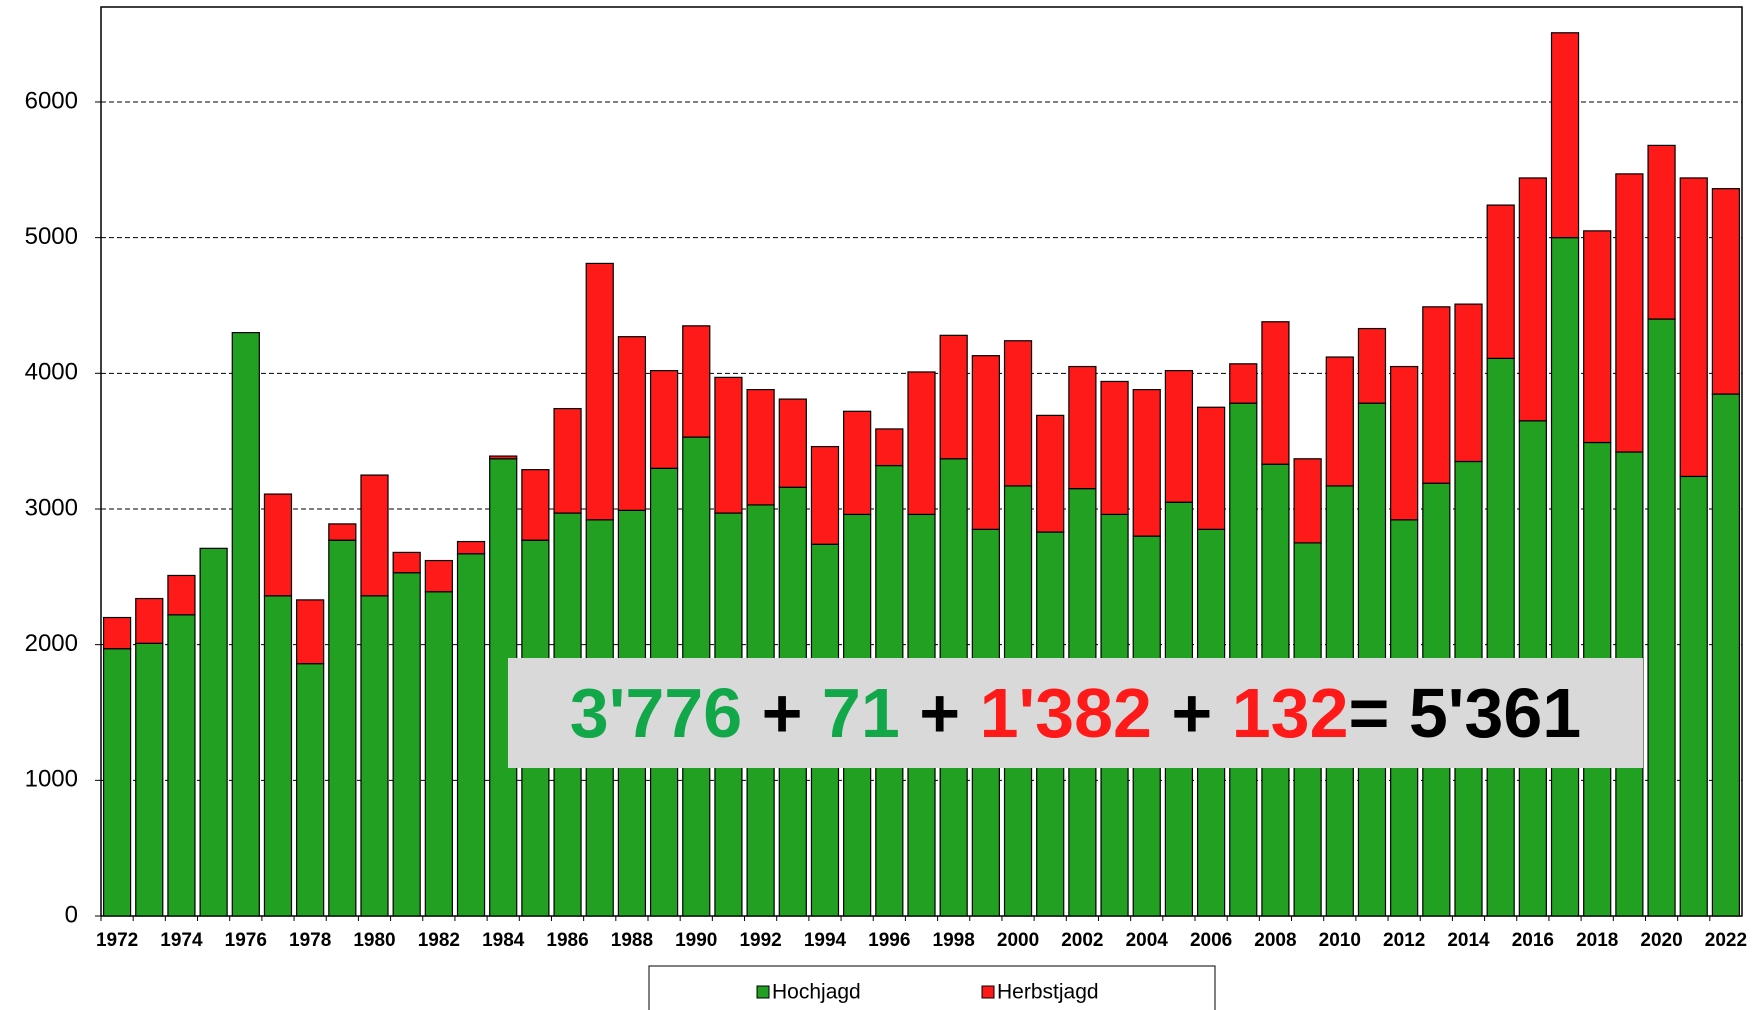 This screenshot has width=1757, height=1010. I want to click on x-tick-label: 1994, so click(825, 940).